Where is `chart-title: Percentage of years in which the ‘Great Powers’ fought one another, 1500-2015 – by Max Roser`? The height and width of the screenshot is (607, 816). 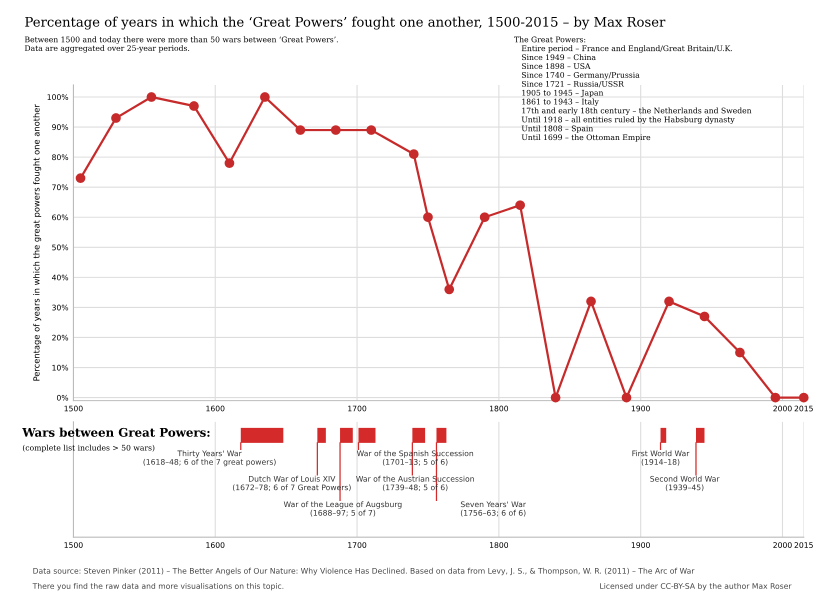 chart-title: Percentage of years in which the ‘Great Powers’ fought one another, 1500-2015 – by Max Roser is located at coordinates (345, 23).